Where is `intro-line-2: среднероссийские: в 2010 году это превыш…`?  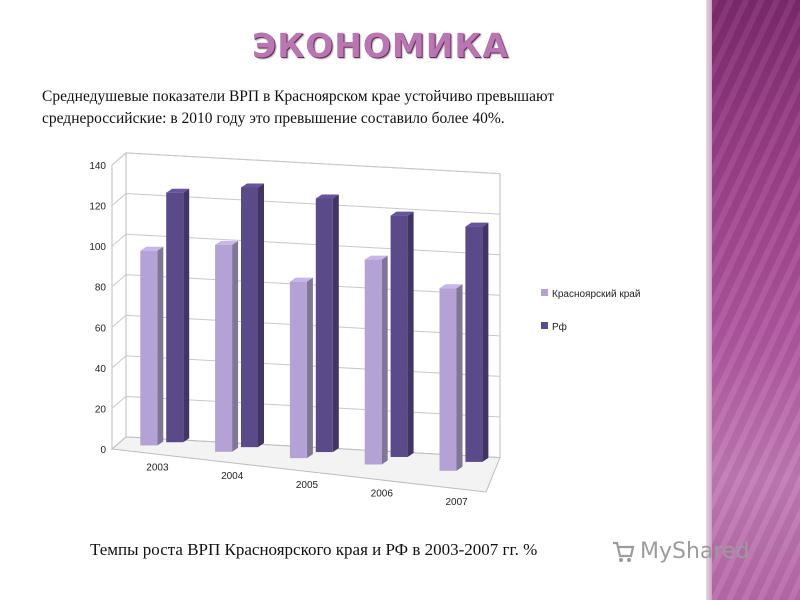 intro-line-2: среднероссийские: в 2010 году это превыш… is located at coordinates (273, 118).